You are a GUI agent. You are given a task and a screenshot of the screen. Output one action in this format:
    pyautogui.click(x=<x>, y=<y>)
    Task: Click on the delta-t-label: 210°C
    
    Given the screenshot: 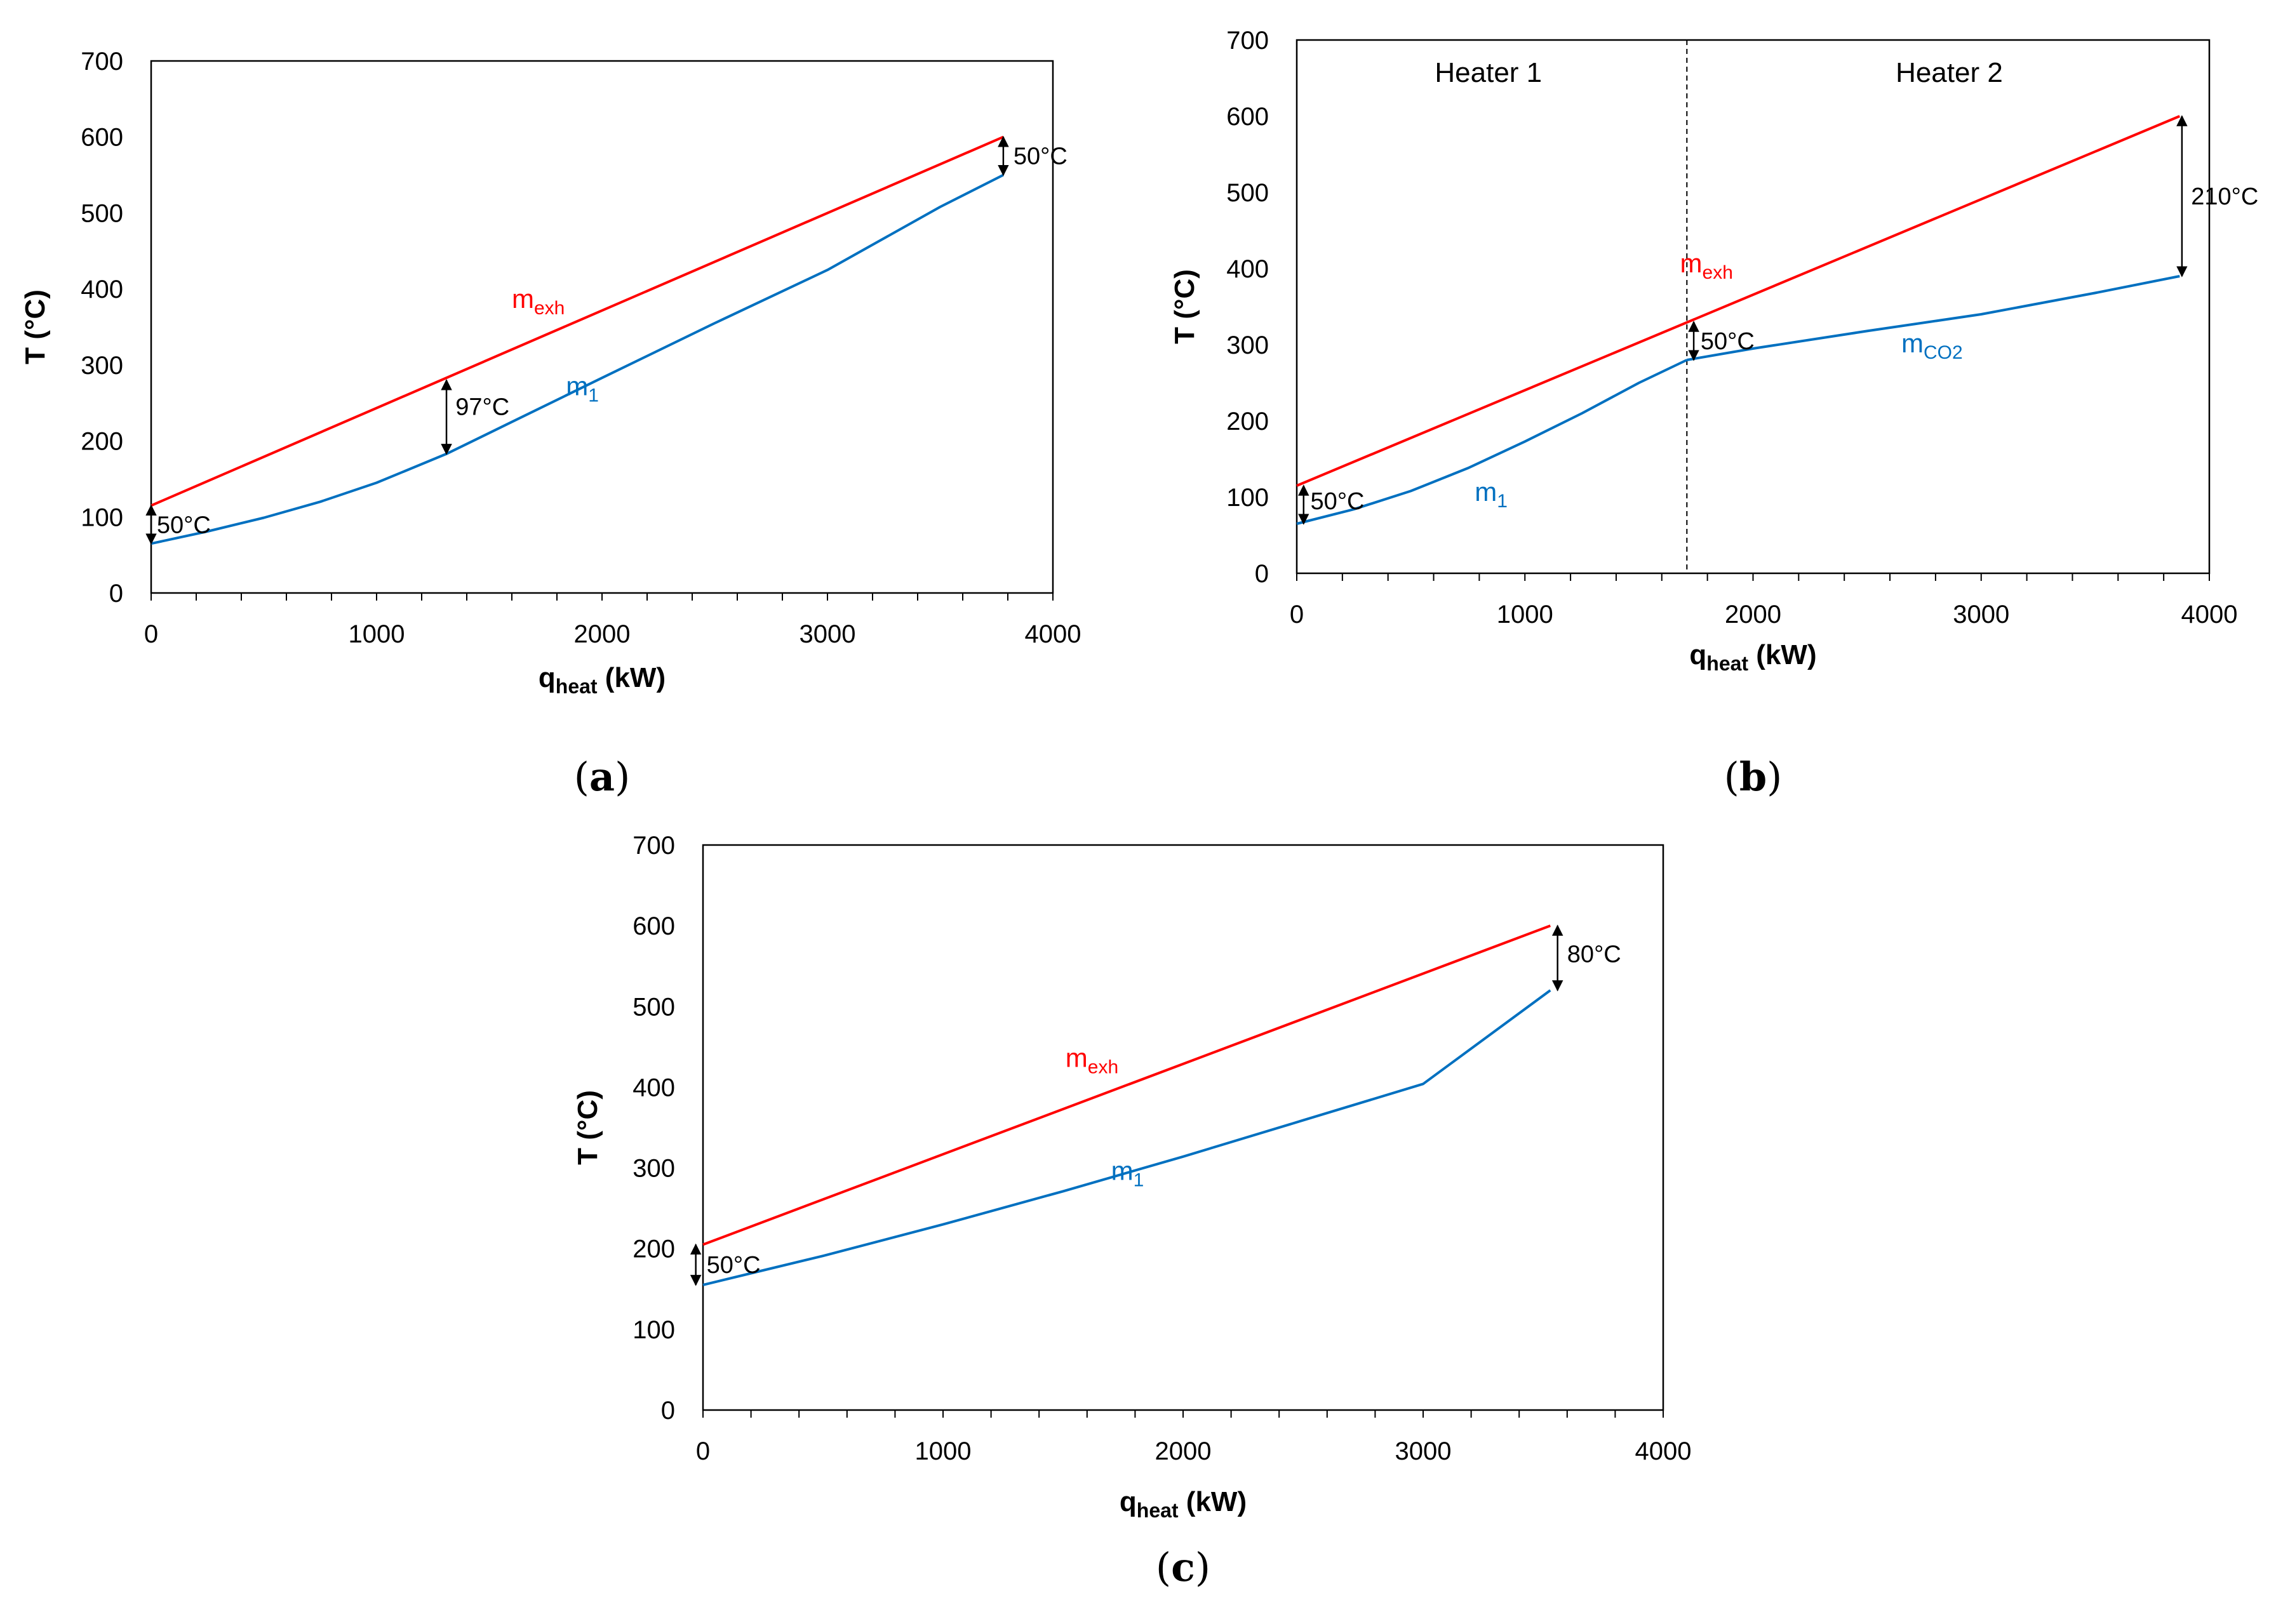 What is the action you would take?
    pyautogui.click(x=2224, y=196)
    